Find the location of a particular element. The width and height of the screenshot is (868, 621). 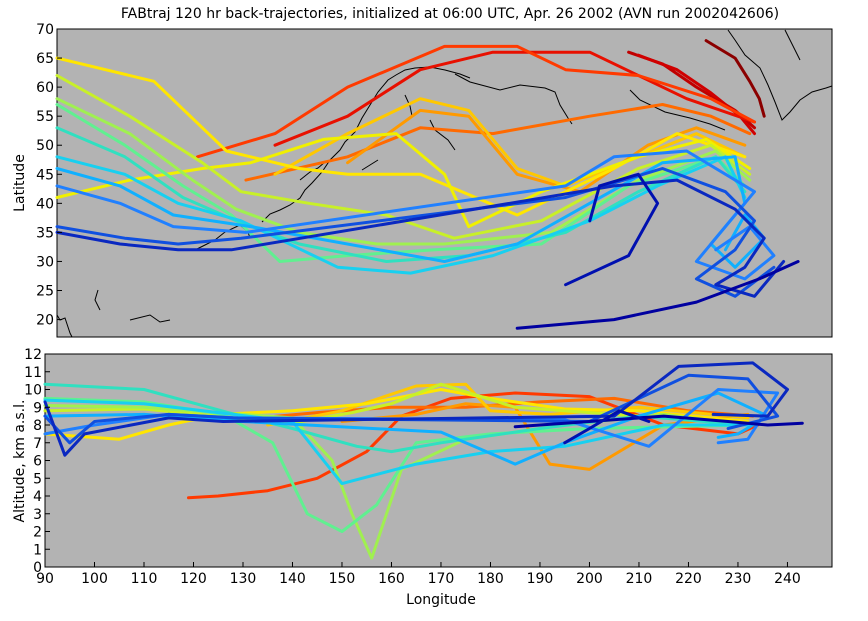

map-y-ticks: 20 25 30 35 40 45 50 55 60 65 70 is located at coordinates (49, 175).